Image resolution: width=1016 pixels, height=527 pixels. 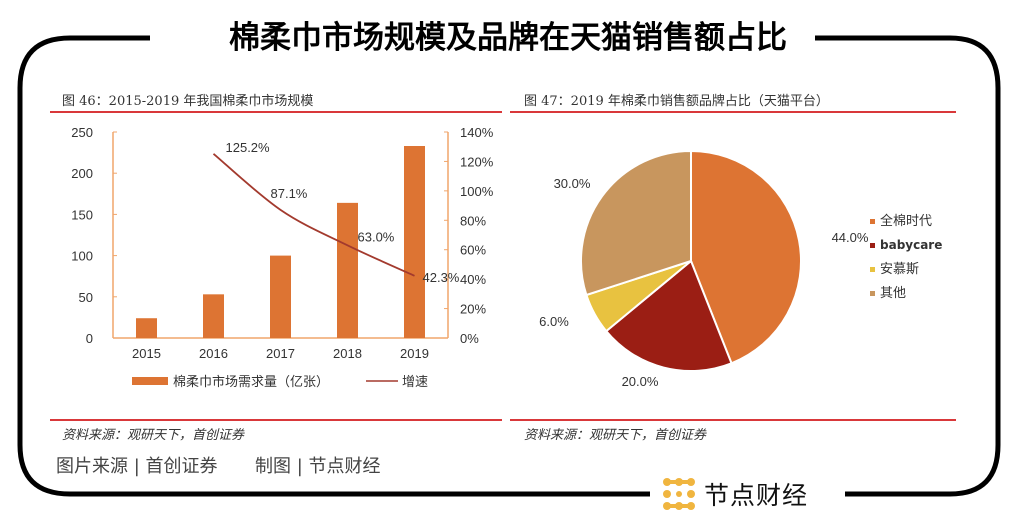 I want to click on x-tick-label: 2016, so click(x=213, y=353).